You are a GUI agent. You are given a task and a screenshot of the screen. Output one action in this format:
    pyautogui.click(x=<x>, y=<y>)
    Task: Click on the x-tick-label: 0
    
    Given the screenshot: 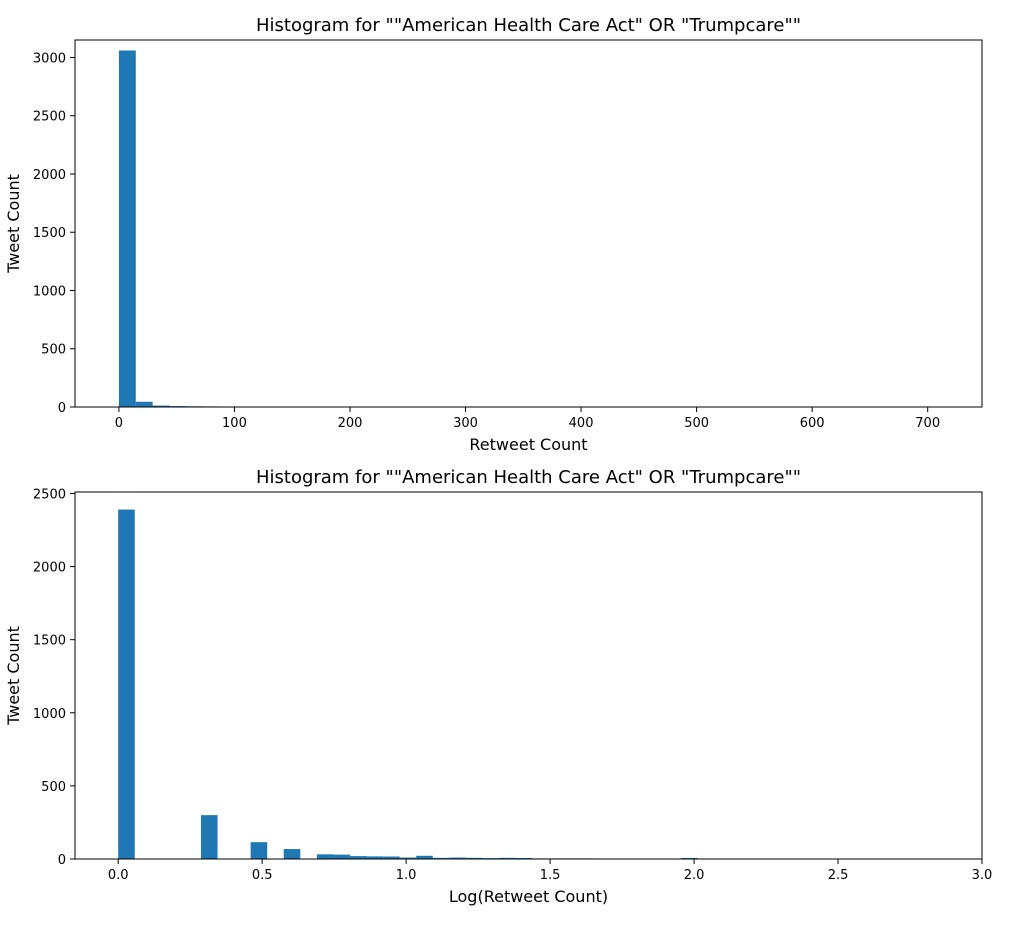 What is the action you would take?
    pyautogui.click(x=119, y=423)
    